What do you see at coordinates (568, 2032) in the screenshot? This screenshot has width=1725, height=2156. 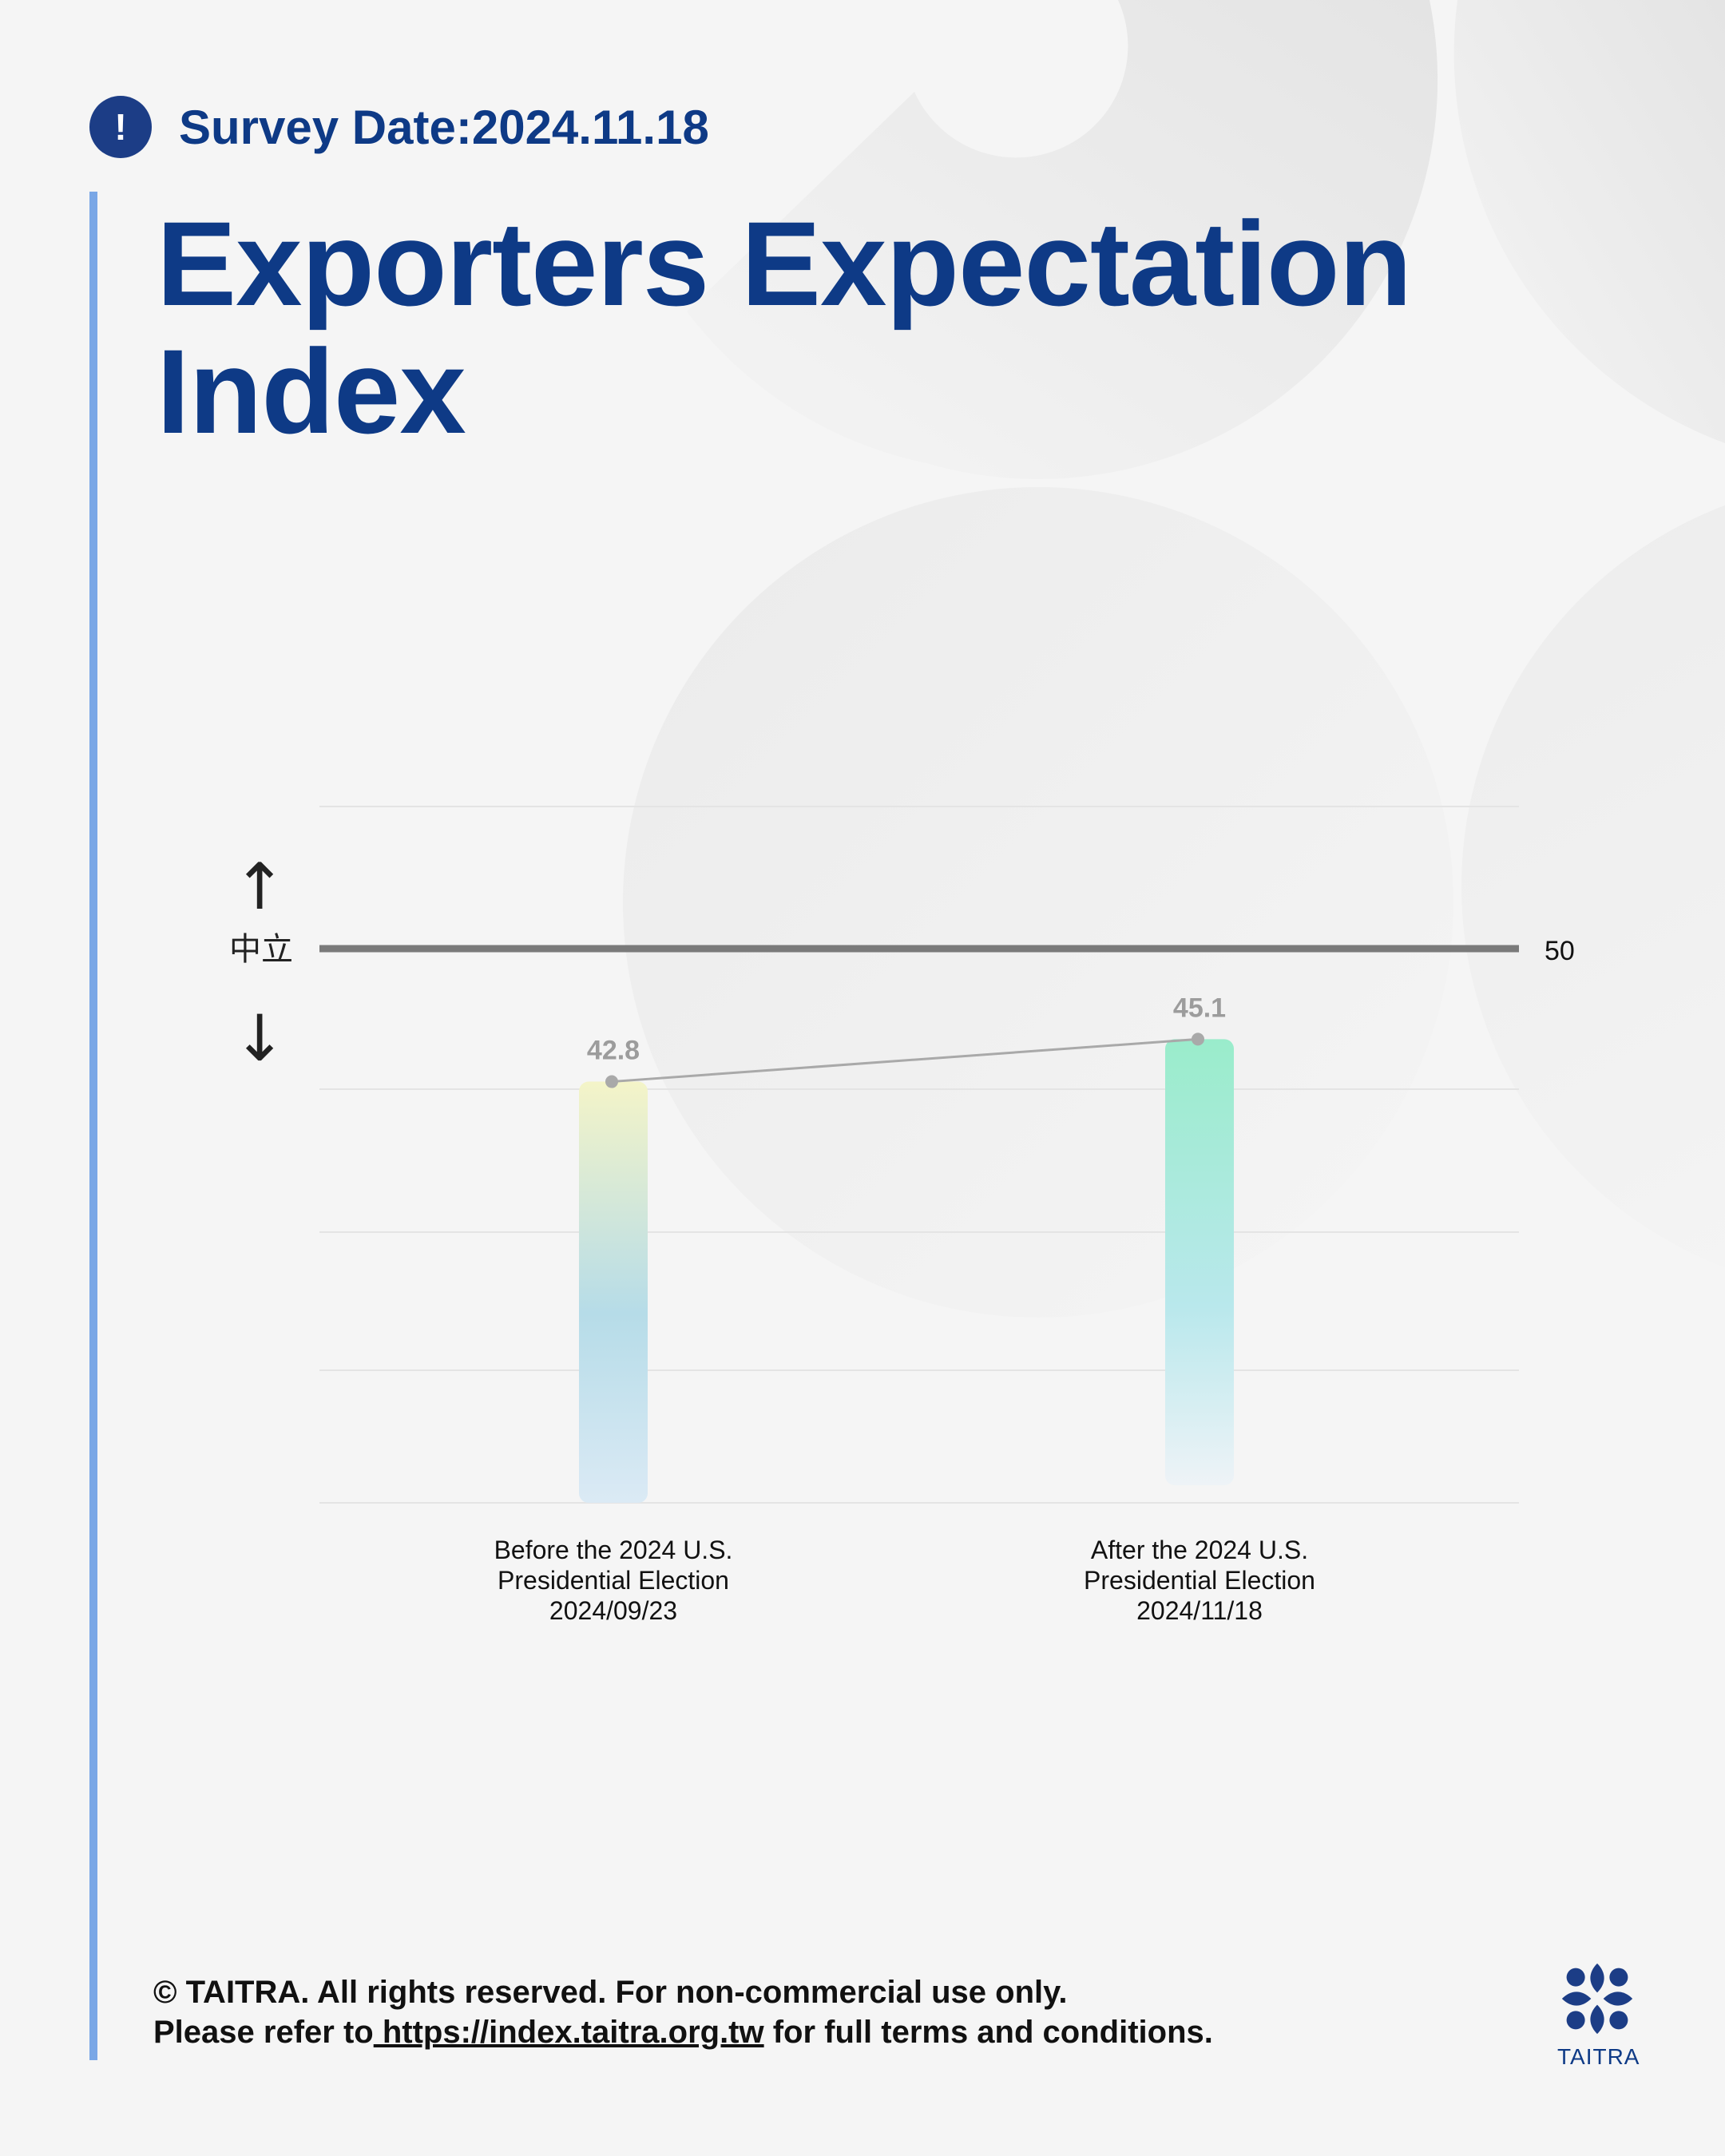 I see `footer-link: https://index.taitra.org.tw` at bounding box center [568, 2032].